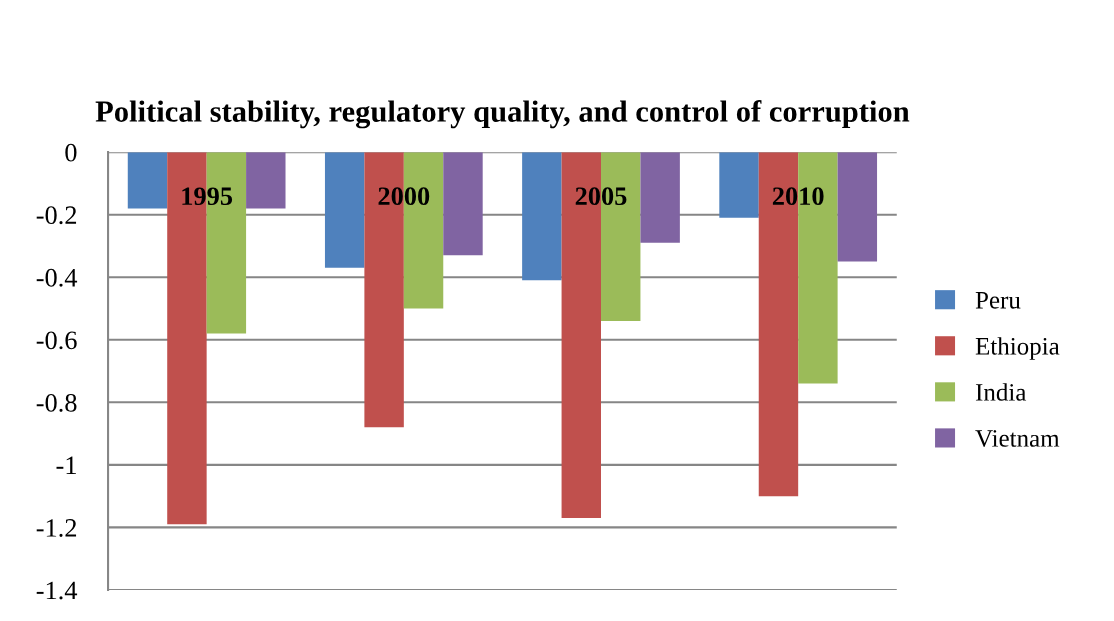  Describe the element at coordinates (56, 340) in the screenshot. I see `y-tick-label: -0.6` at that location.